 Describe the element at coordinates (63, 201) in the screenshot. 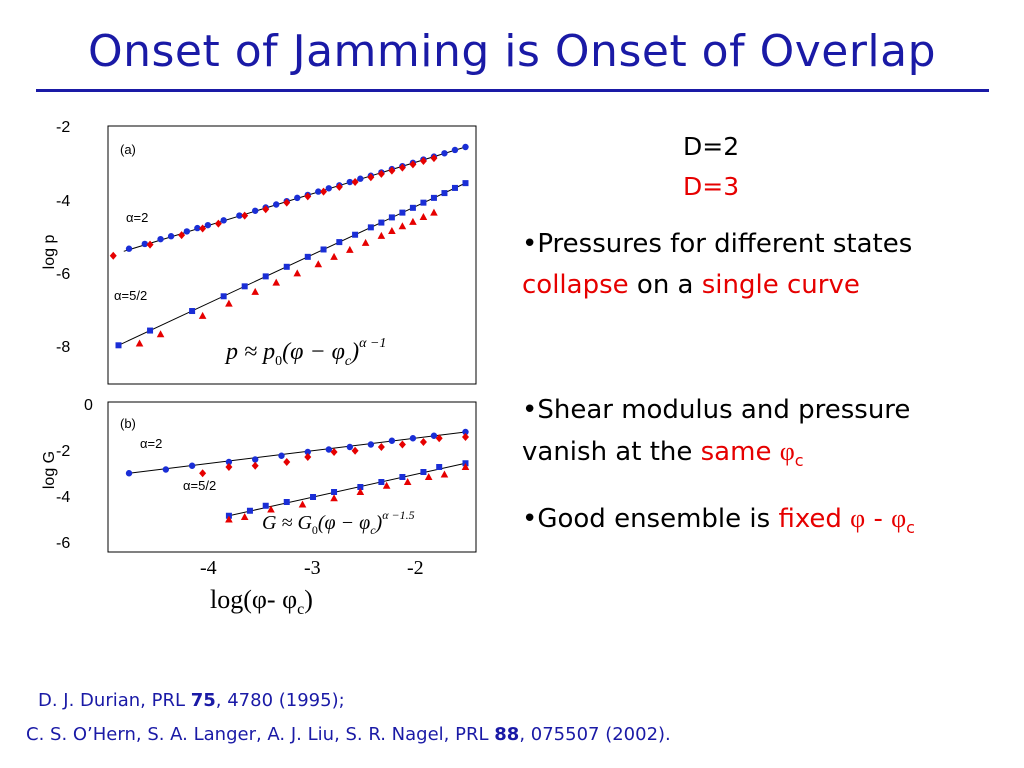

I see `panel-a-ytick: -4` at that location.